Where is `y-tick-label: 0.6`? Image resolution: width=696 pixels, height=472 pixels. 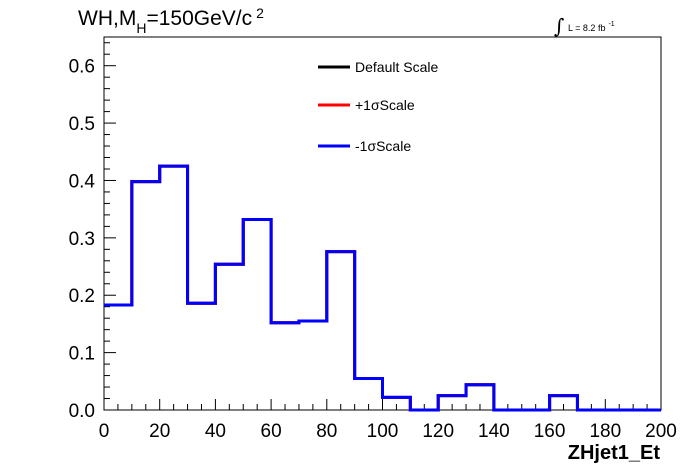
y-tick-label: 0.6 is located at coordinates (82, 67).